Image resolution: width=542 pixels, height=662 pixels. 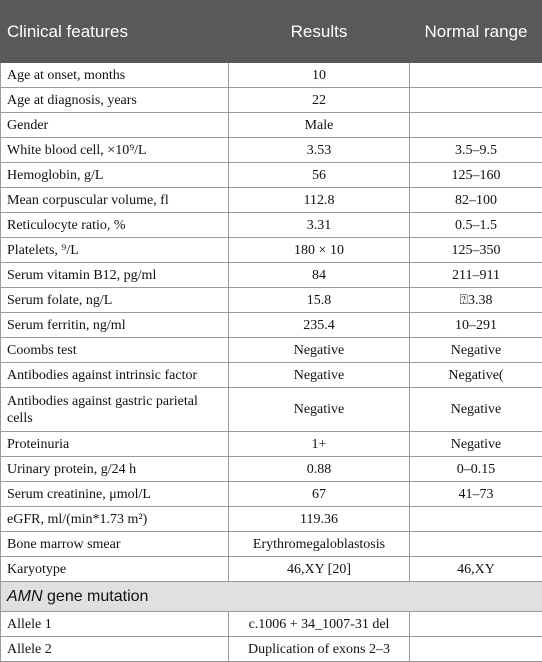 I want to click on table-row: eGFR, ml/(min*1.73 m²)119.36, so click(x=271, y=519).